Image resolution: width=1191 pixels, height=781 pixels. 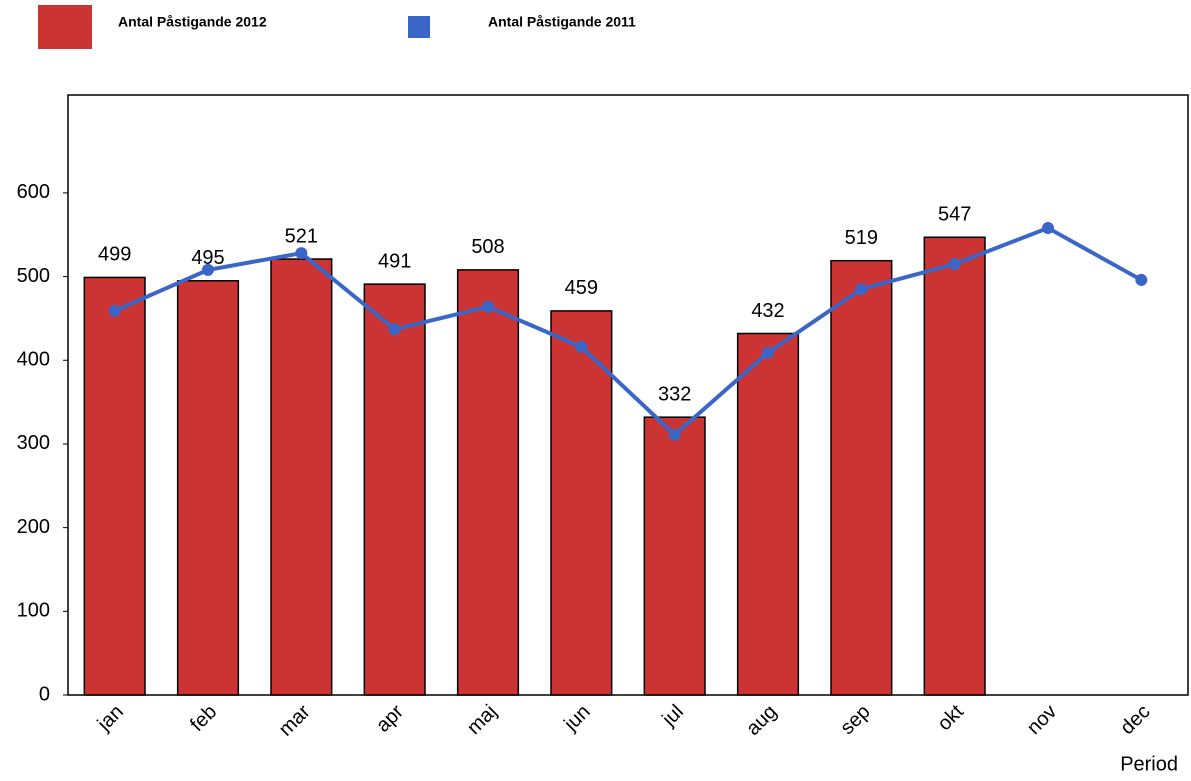 What do you see at coordinates (767, 311) in the screenshot?
I see `data-label: 432` at bounding box center [767, 311].